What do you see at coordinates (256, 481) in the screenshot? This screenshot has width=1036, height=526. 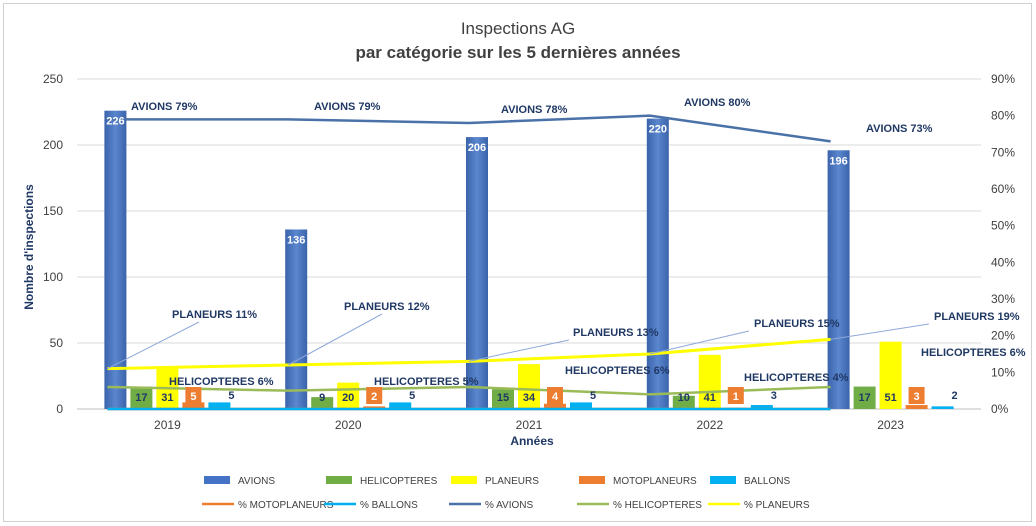 I see `legend-label: AVIONS` at bounding box center [256, 481].